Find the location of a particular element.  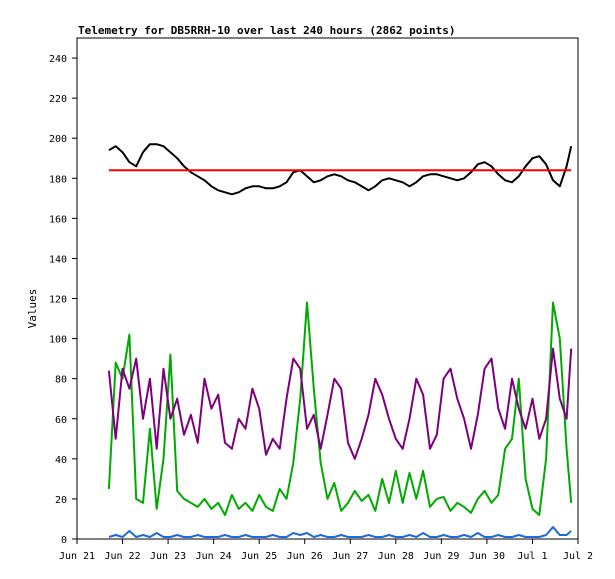

x-tick-label: Jun 30 is located at coordinates (487, 556).